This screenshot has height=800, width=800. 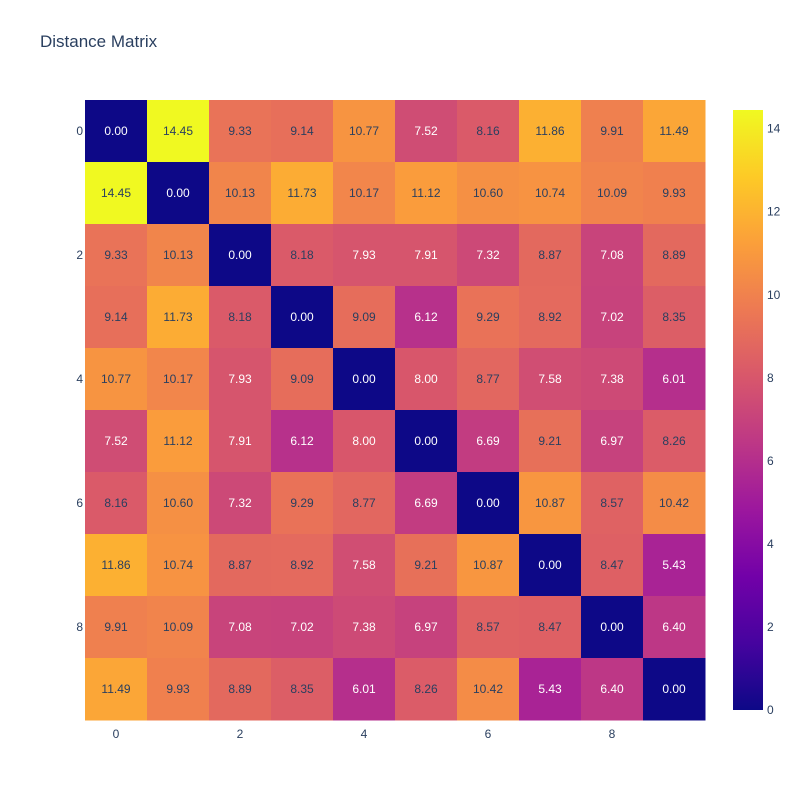 I want to click on cell-value-label: 6.97, so click(x=612, y=441).